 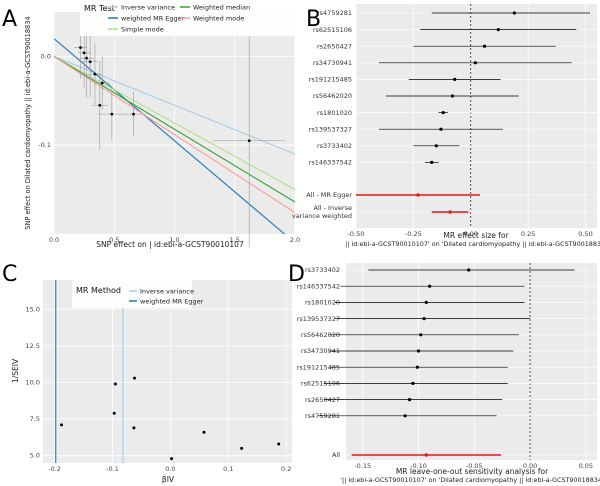 What do you see at coordinates (174, 123) in the screenshot?
I see `regression-line-simple-mode` at bounding box center [174, 123].